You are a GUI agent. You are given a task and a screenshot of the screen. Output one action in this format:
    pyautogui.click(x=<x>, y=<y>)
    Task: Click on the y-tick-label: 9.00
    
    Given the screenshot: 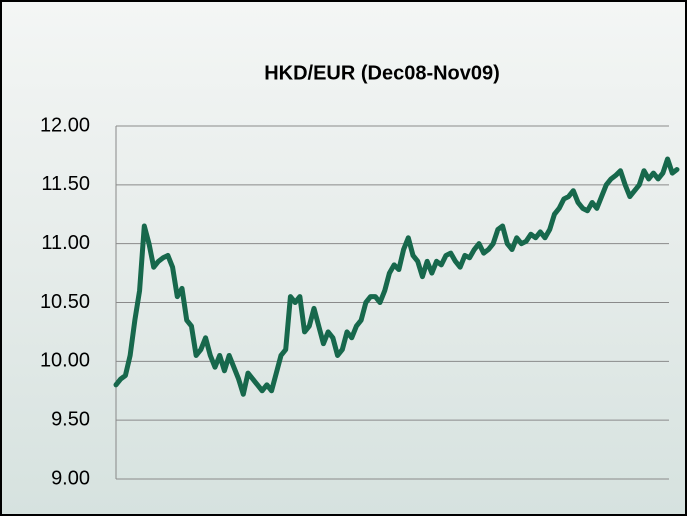 What is the action you would take?
    pyautogui.click(x=70, y=478)
    